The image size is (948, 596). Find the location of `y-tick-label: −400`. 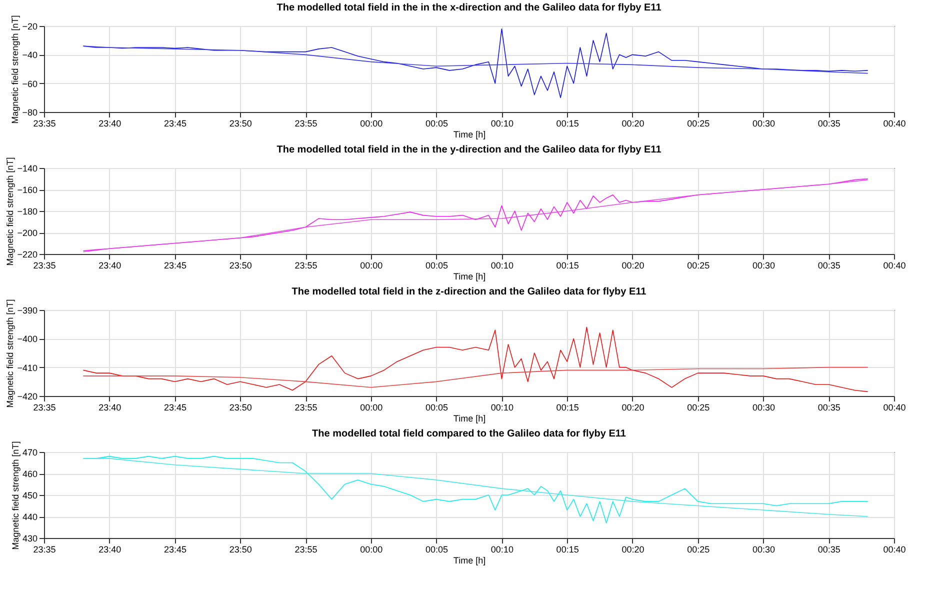

y-tick-label: −400 is located at coordinates (27, 339).